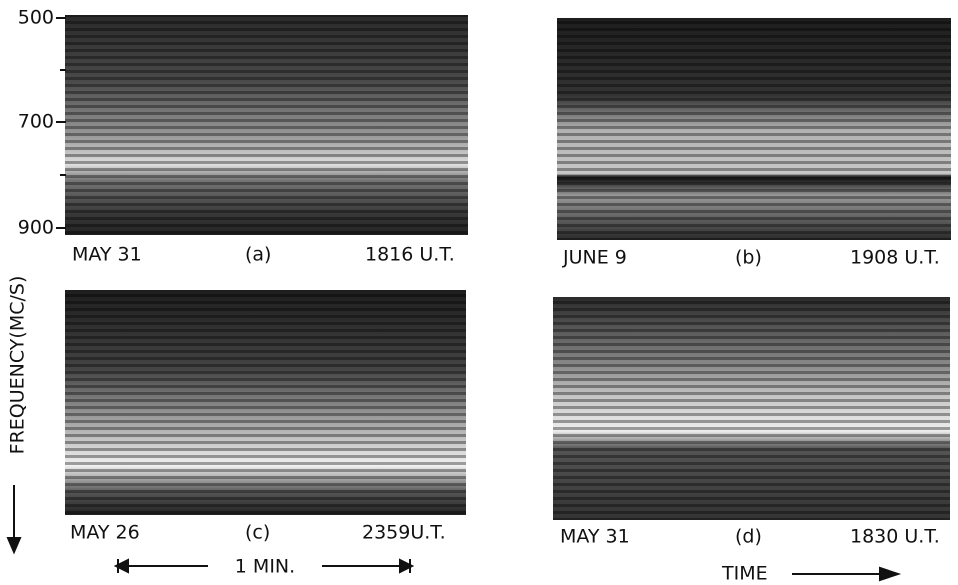  I want to click on time-arrow, so click(847, 574).